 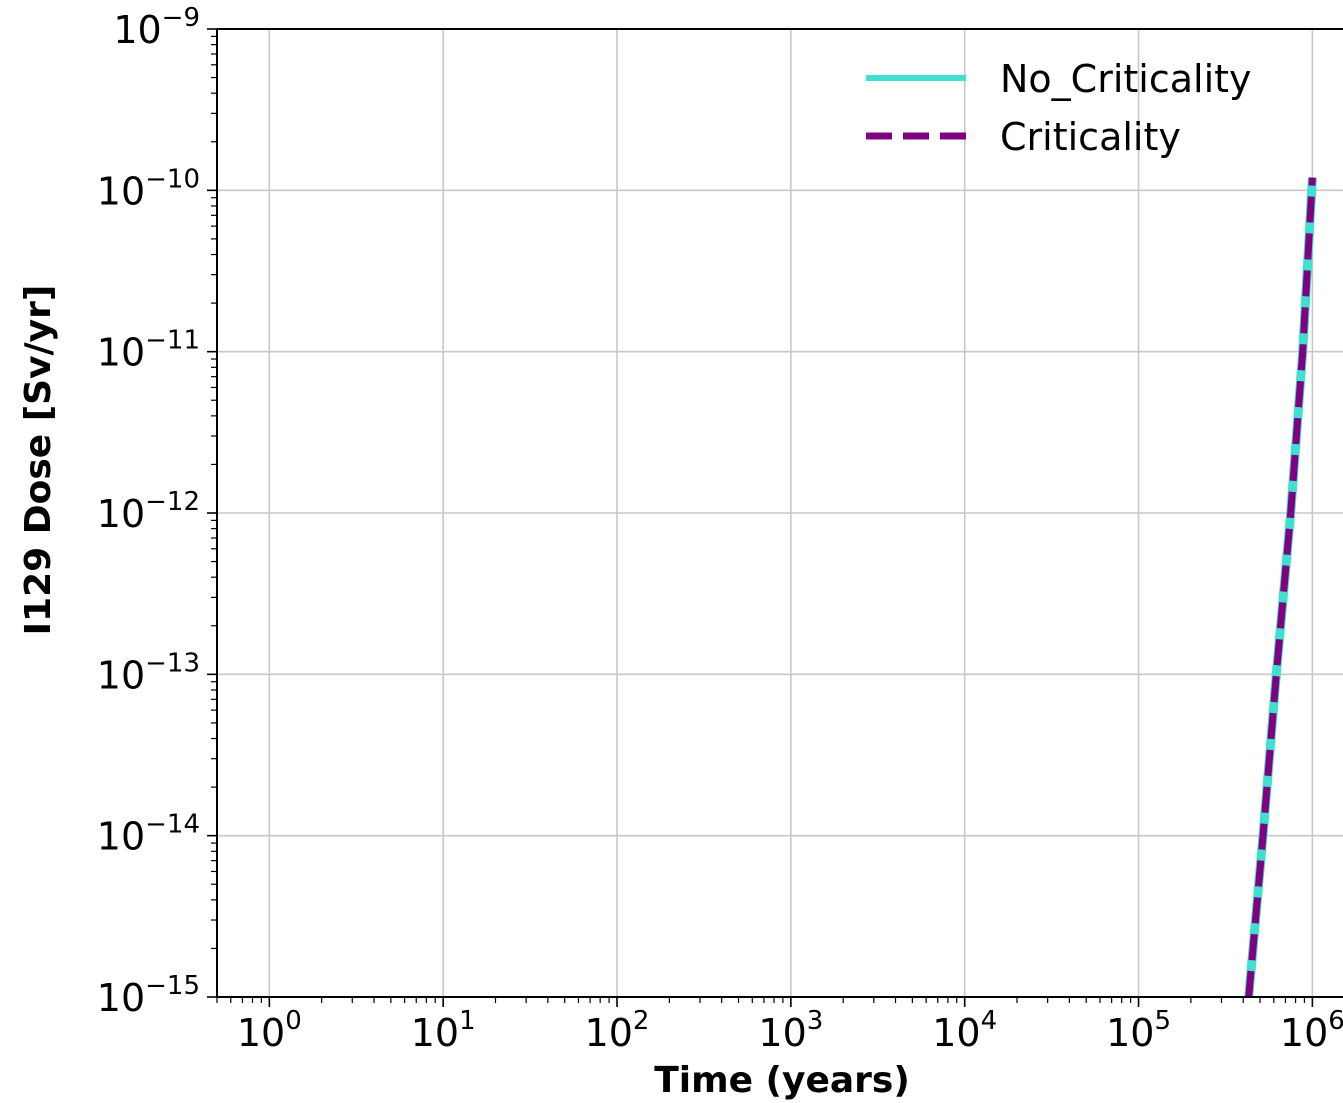 I want to click on series-layer, so click(x=1280, y=587).